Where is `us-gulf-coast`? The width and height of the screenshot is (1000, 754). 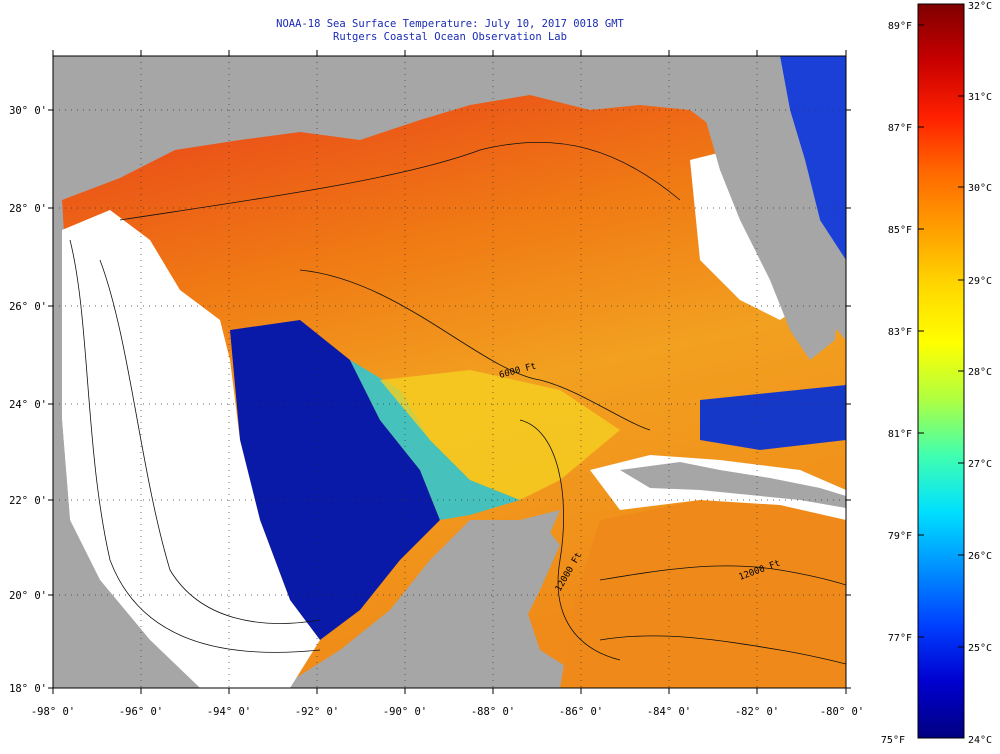
us-gulf-coast is located at coordinates (416, 128).